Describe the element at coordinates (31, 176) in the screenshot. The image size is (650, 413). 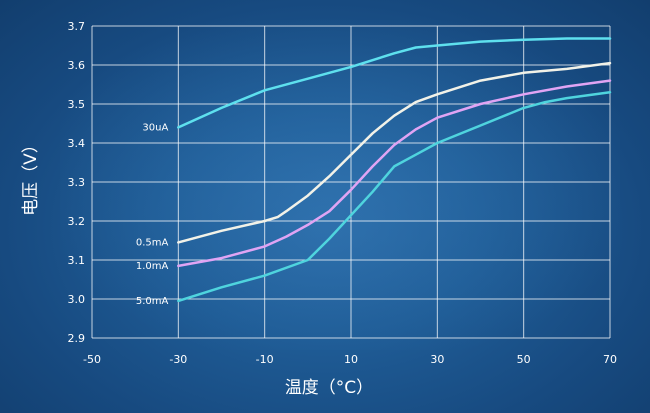
I see `y-axis-title: 电压（V）` at that location.